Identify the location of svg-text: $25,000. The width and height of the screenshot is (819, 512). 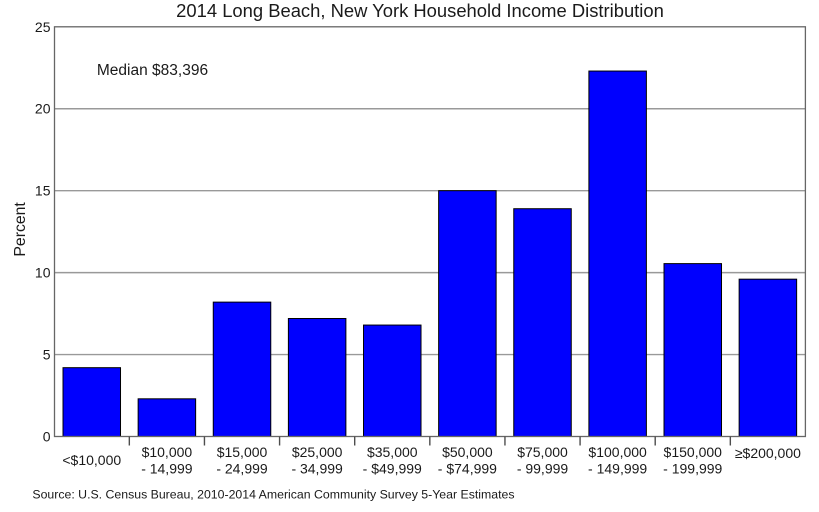
(317, 452).